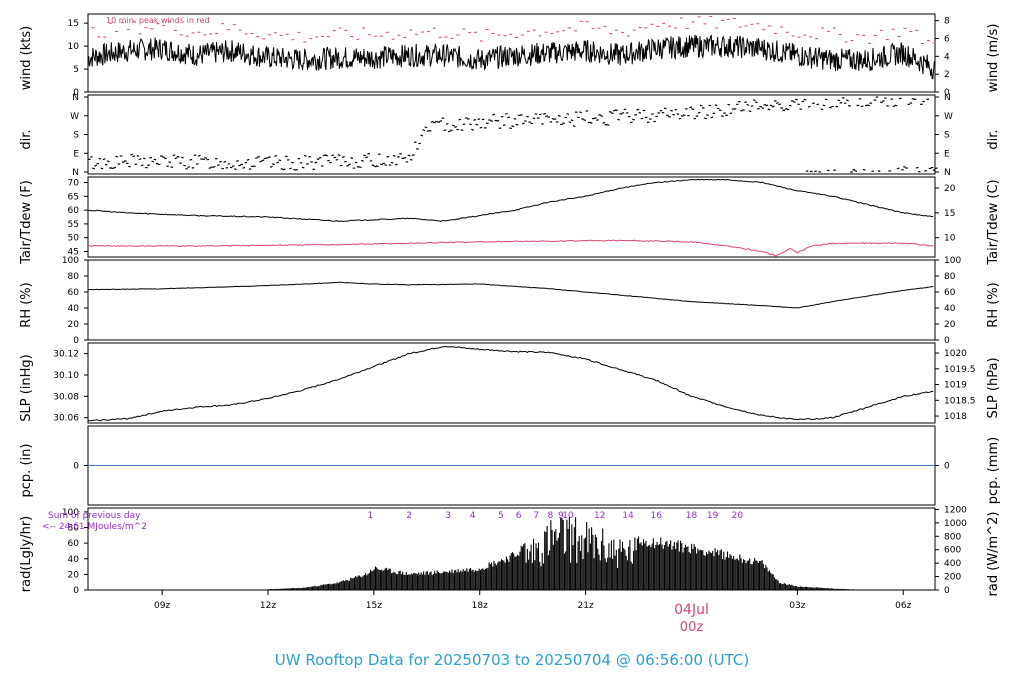 Image resolution: width=1024 pixels, height=700 pixels. Describe the element at coordinates (952, 537) in the screenshot. I see `rad-tick-label-right: 800` at that location.